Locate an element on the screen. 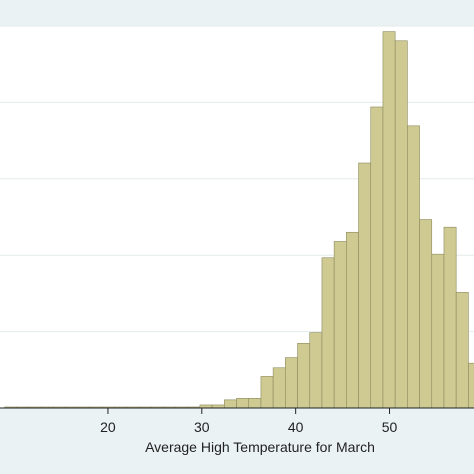  x-tick-label-30: 30 is located at coordinates (202, 427).